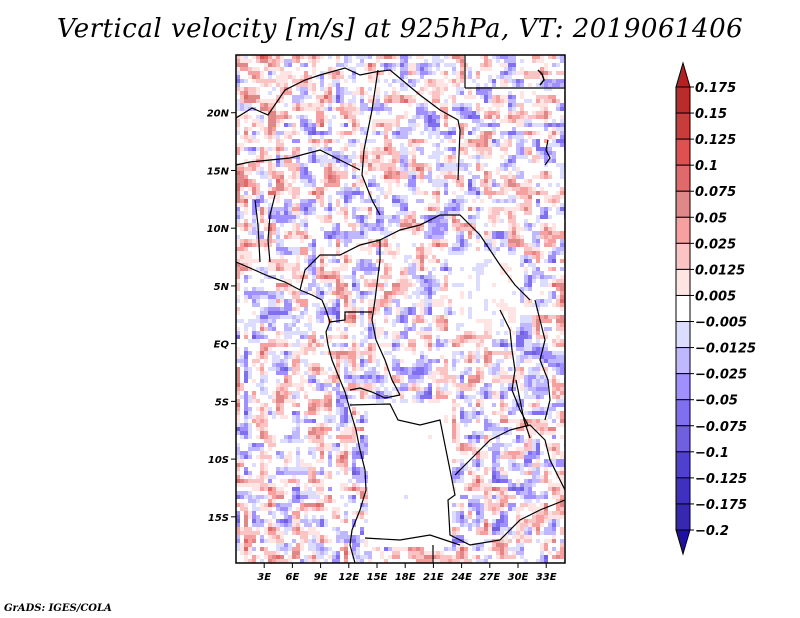  Describe the element at coordinates (321, 577) in the screenshot. I see `lon-tick-label: 9E` at that location.